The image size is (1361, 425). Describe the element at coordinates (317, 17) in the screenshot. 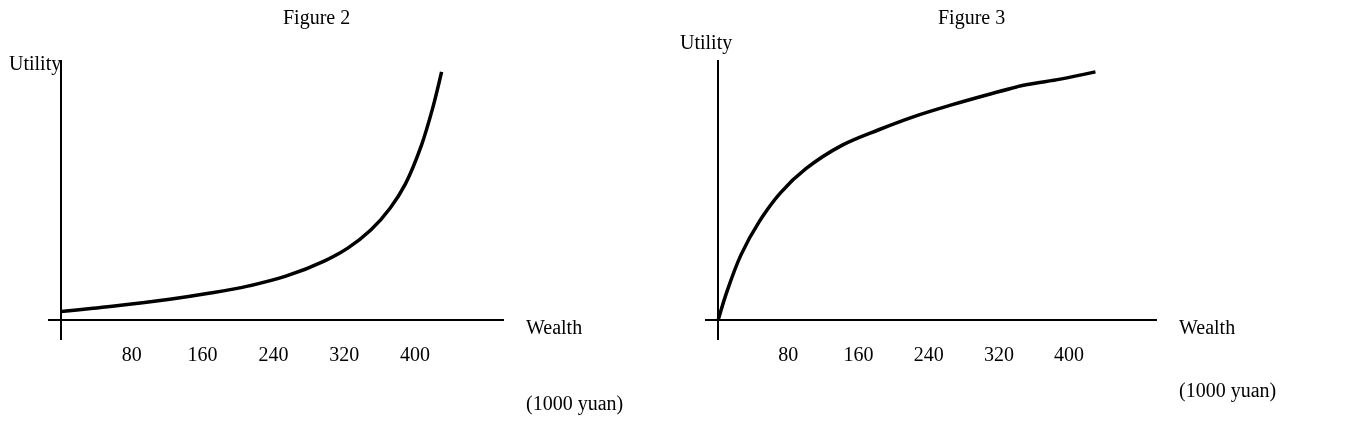

I see `chart-title: Figure 2` at that location.